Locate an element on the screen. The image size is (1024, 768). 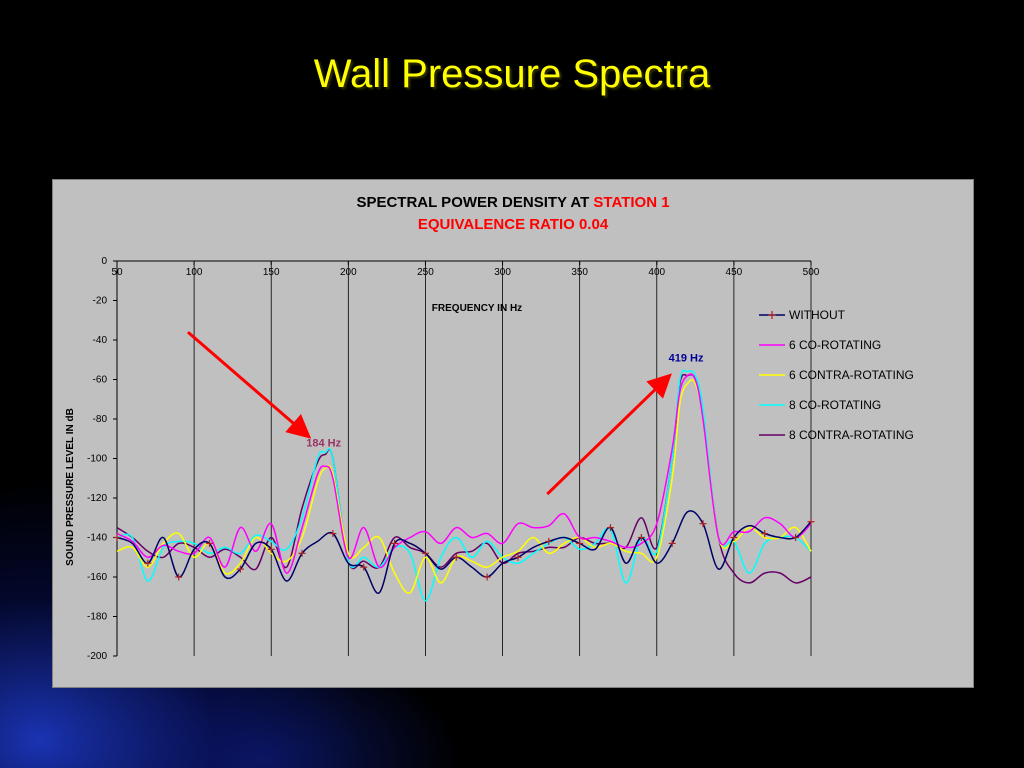
x-tick-label: 150 is located at coordinates (271, 272).